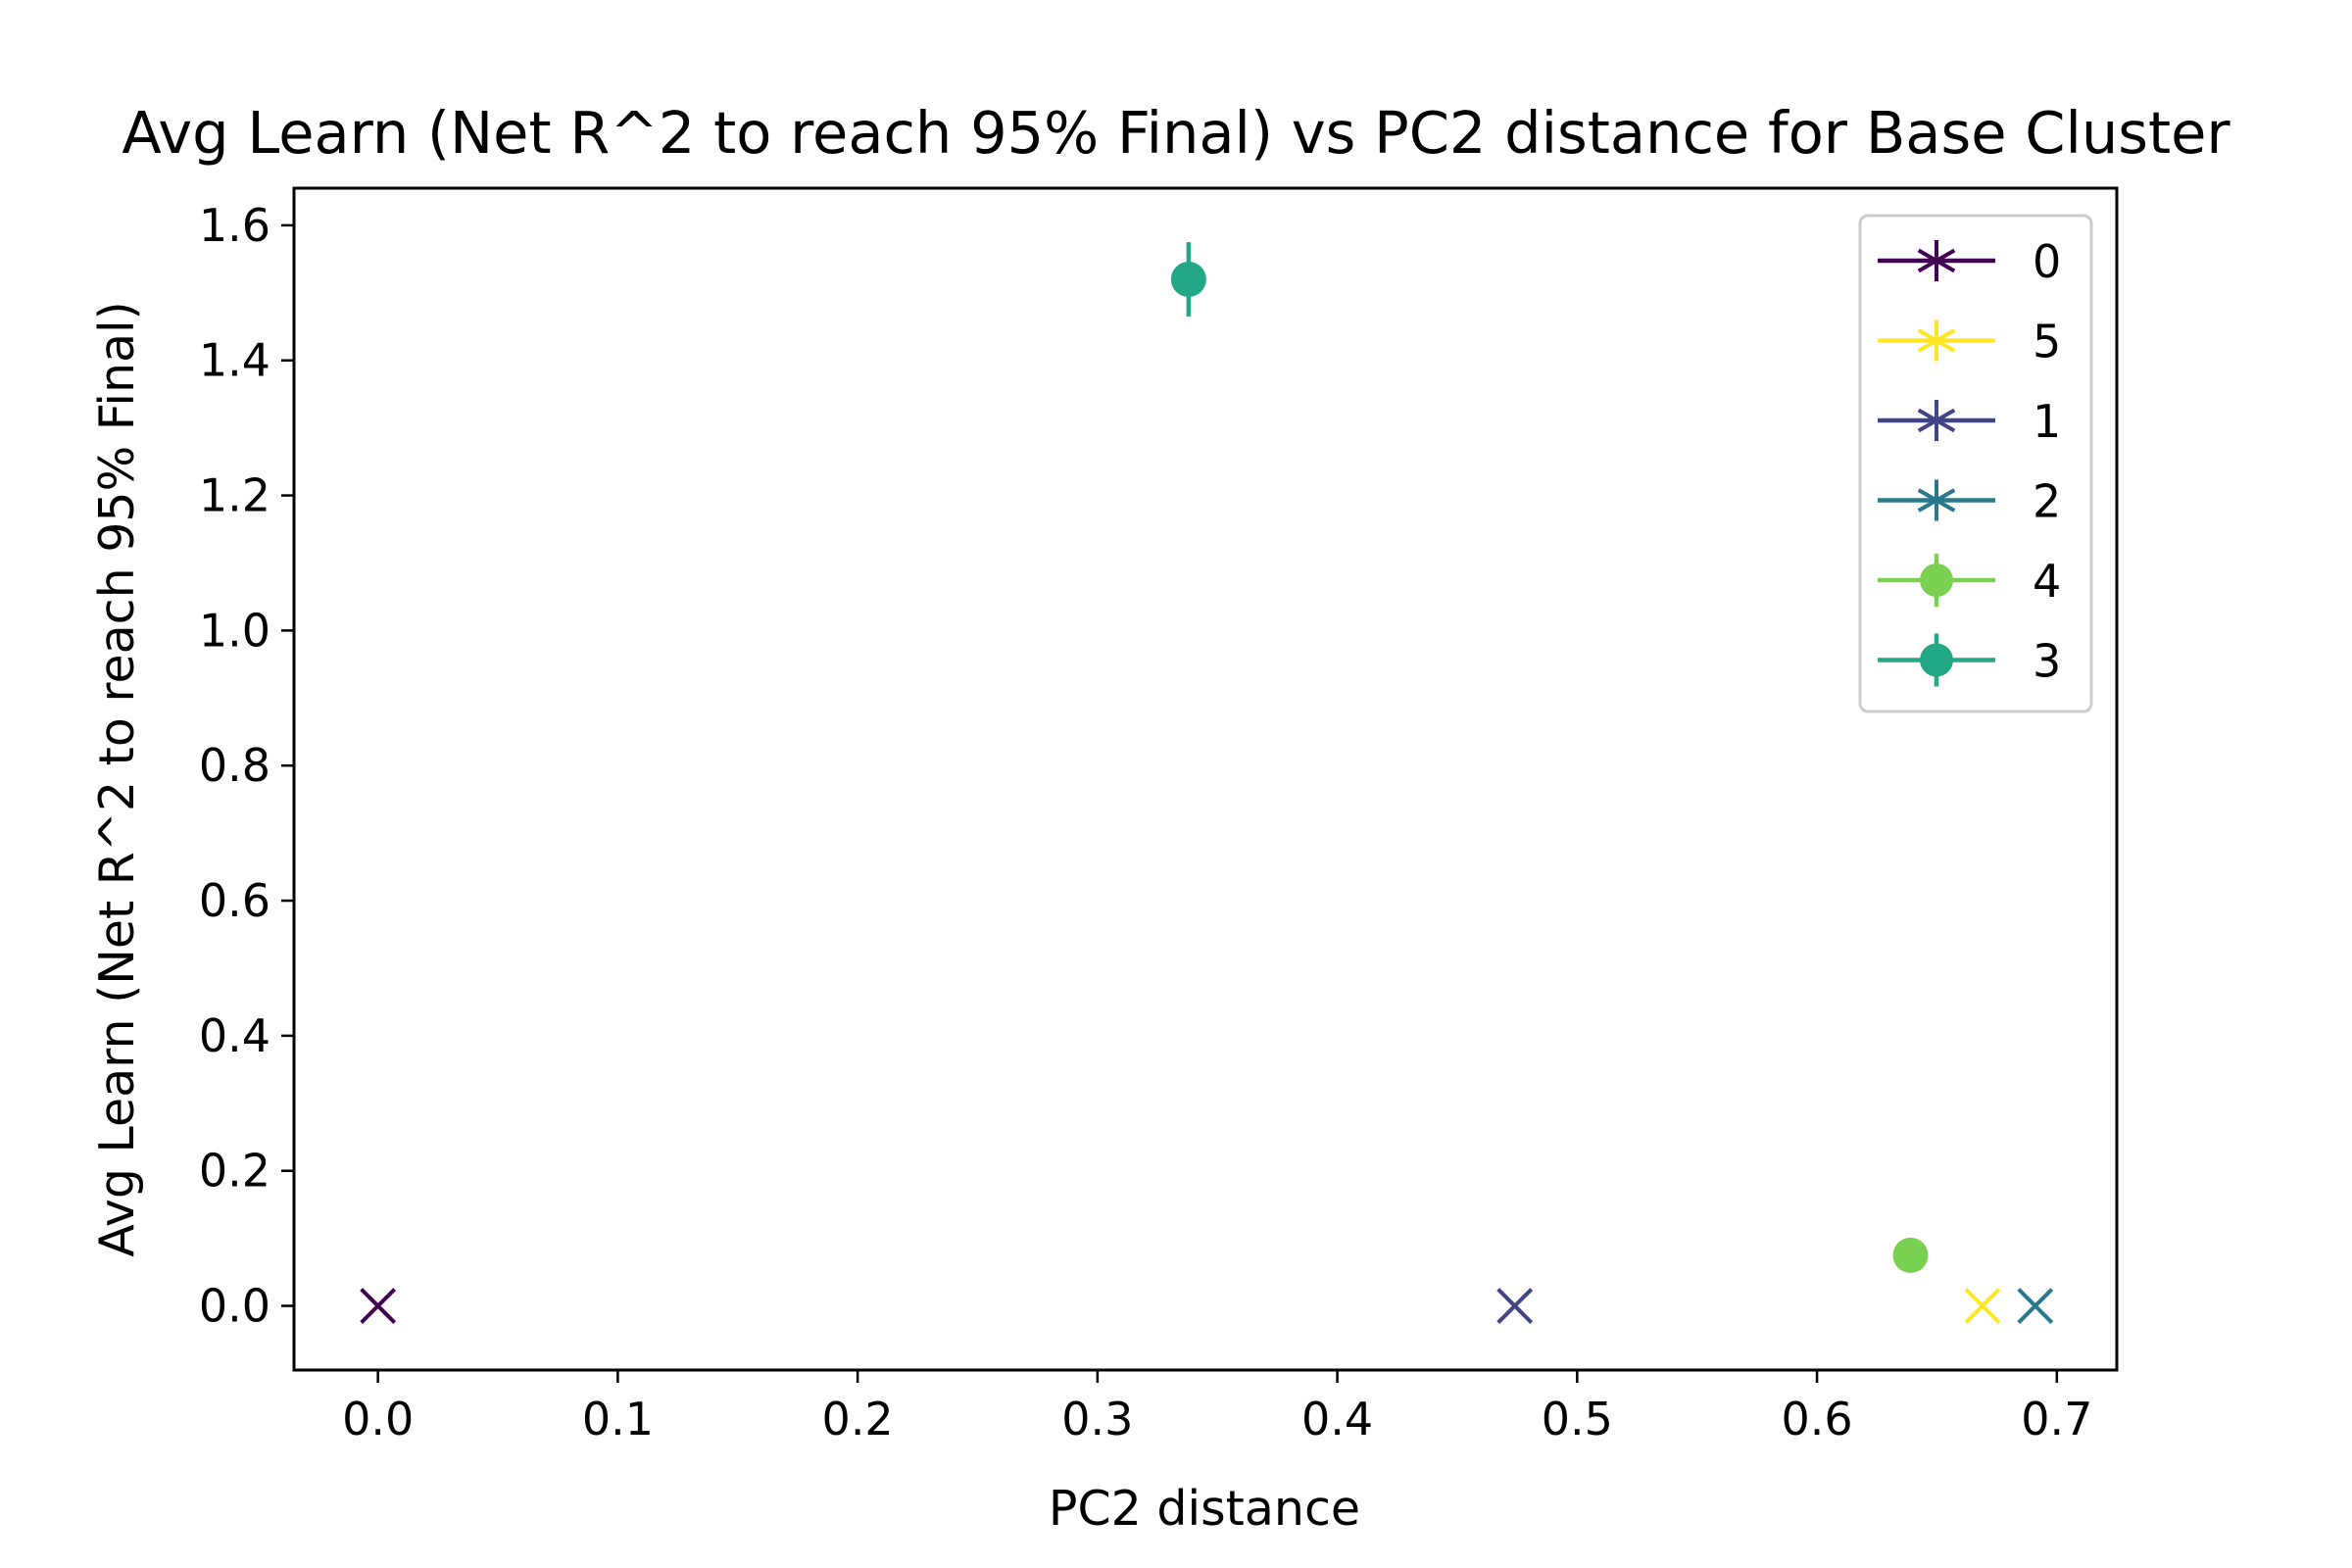  I want to click on y-tick-label: 1.2, so click(234, 495).